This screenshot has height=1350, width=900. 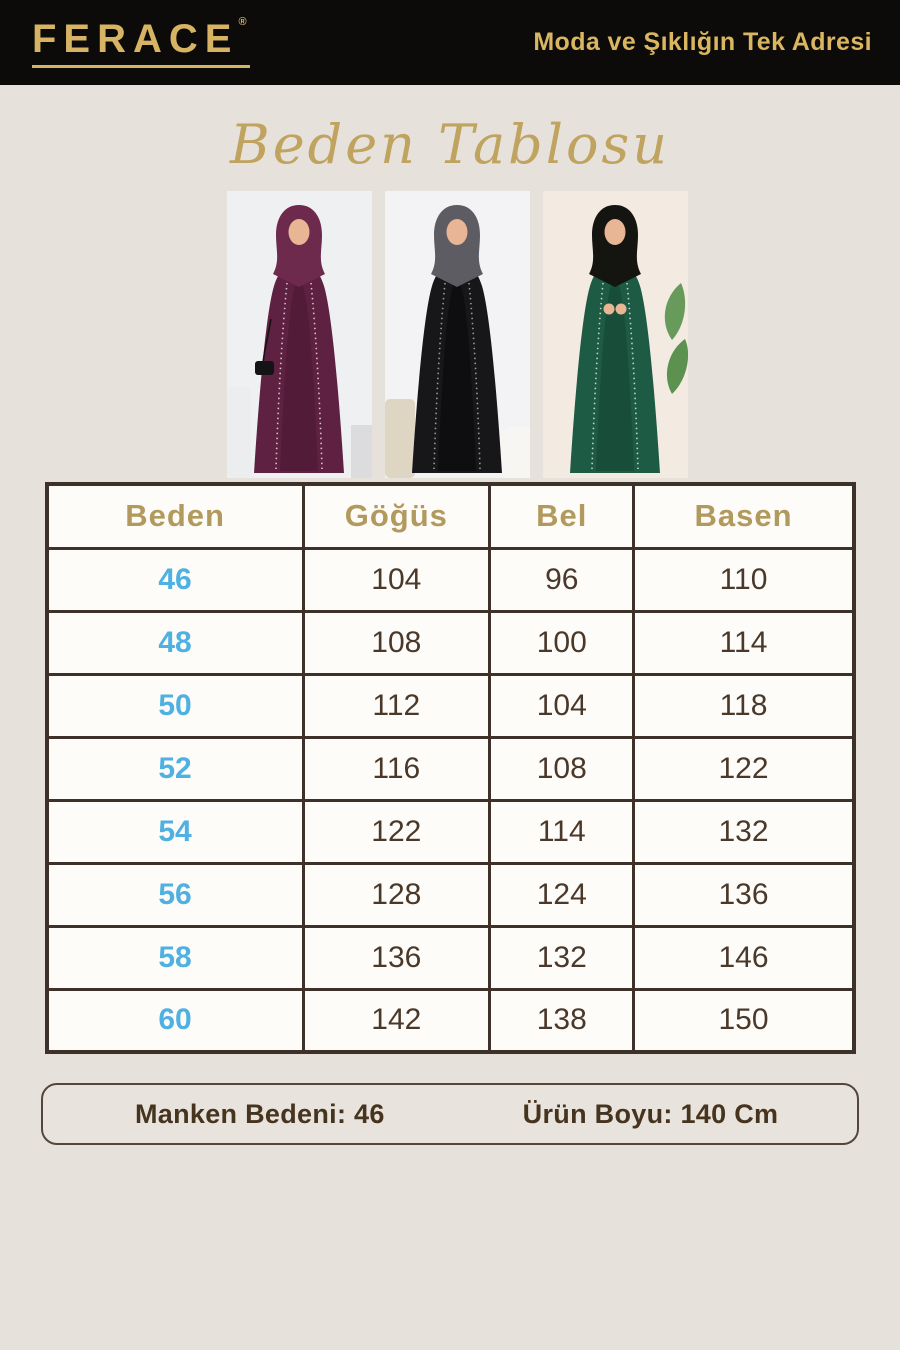 I want to click on size-value: 48, so click(x=175, y=642).